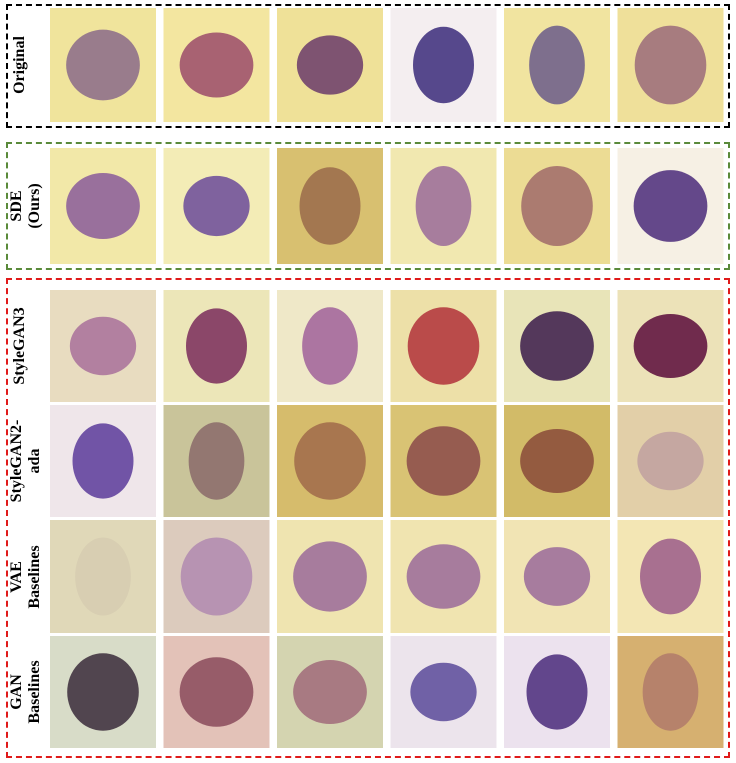 The image size is (736, 763). What do you see at coordinates (25, 461) in the screenshot?
I see `row-label: StyleGAN2-ada` at bounding box center [25, 461].